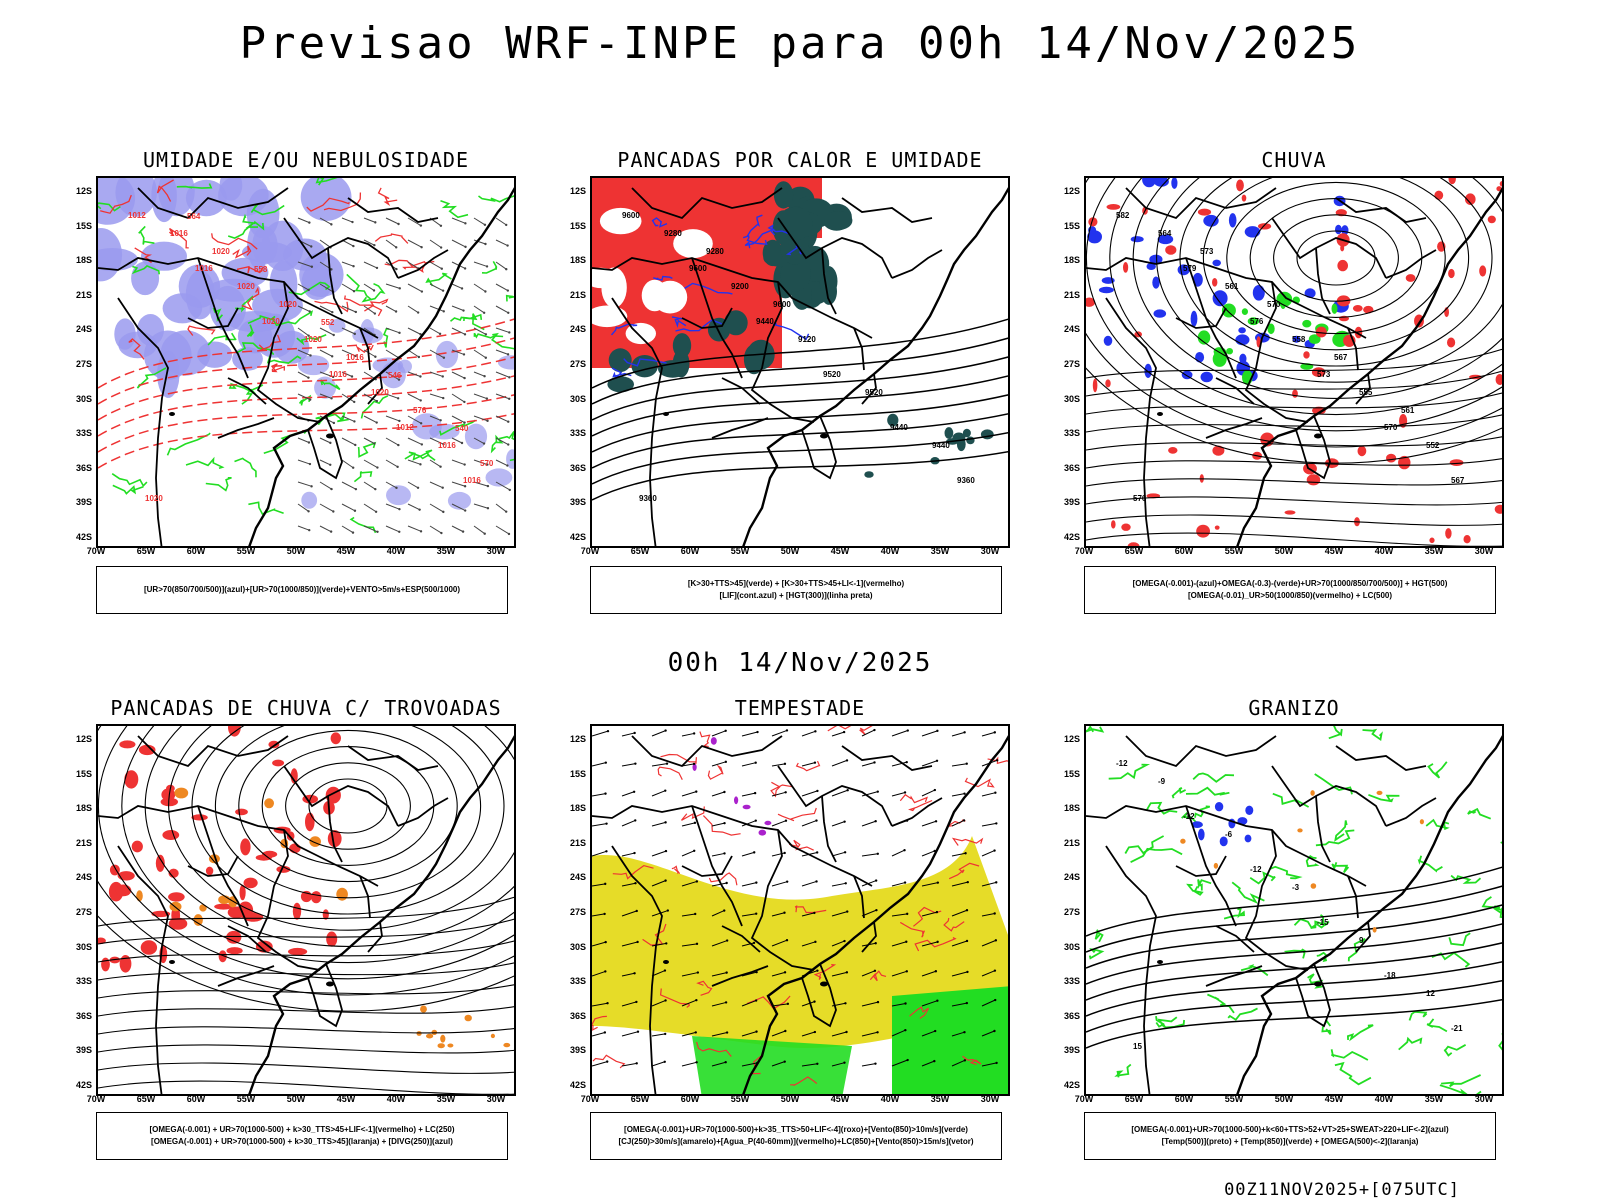 The height and width of the screenshot is (1200, 1600). I want to click on lat-tick-label: 39S, so click(83, 1050).